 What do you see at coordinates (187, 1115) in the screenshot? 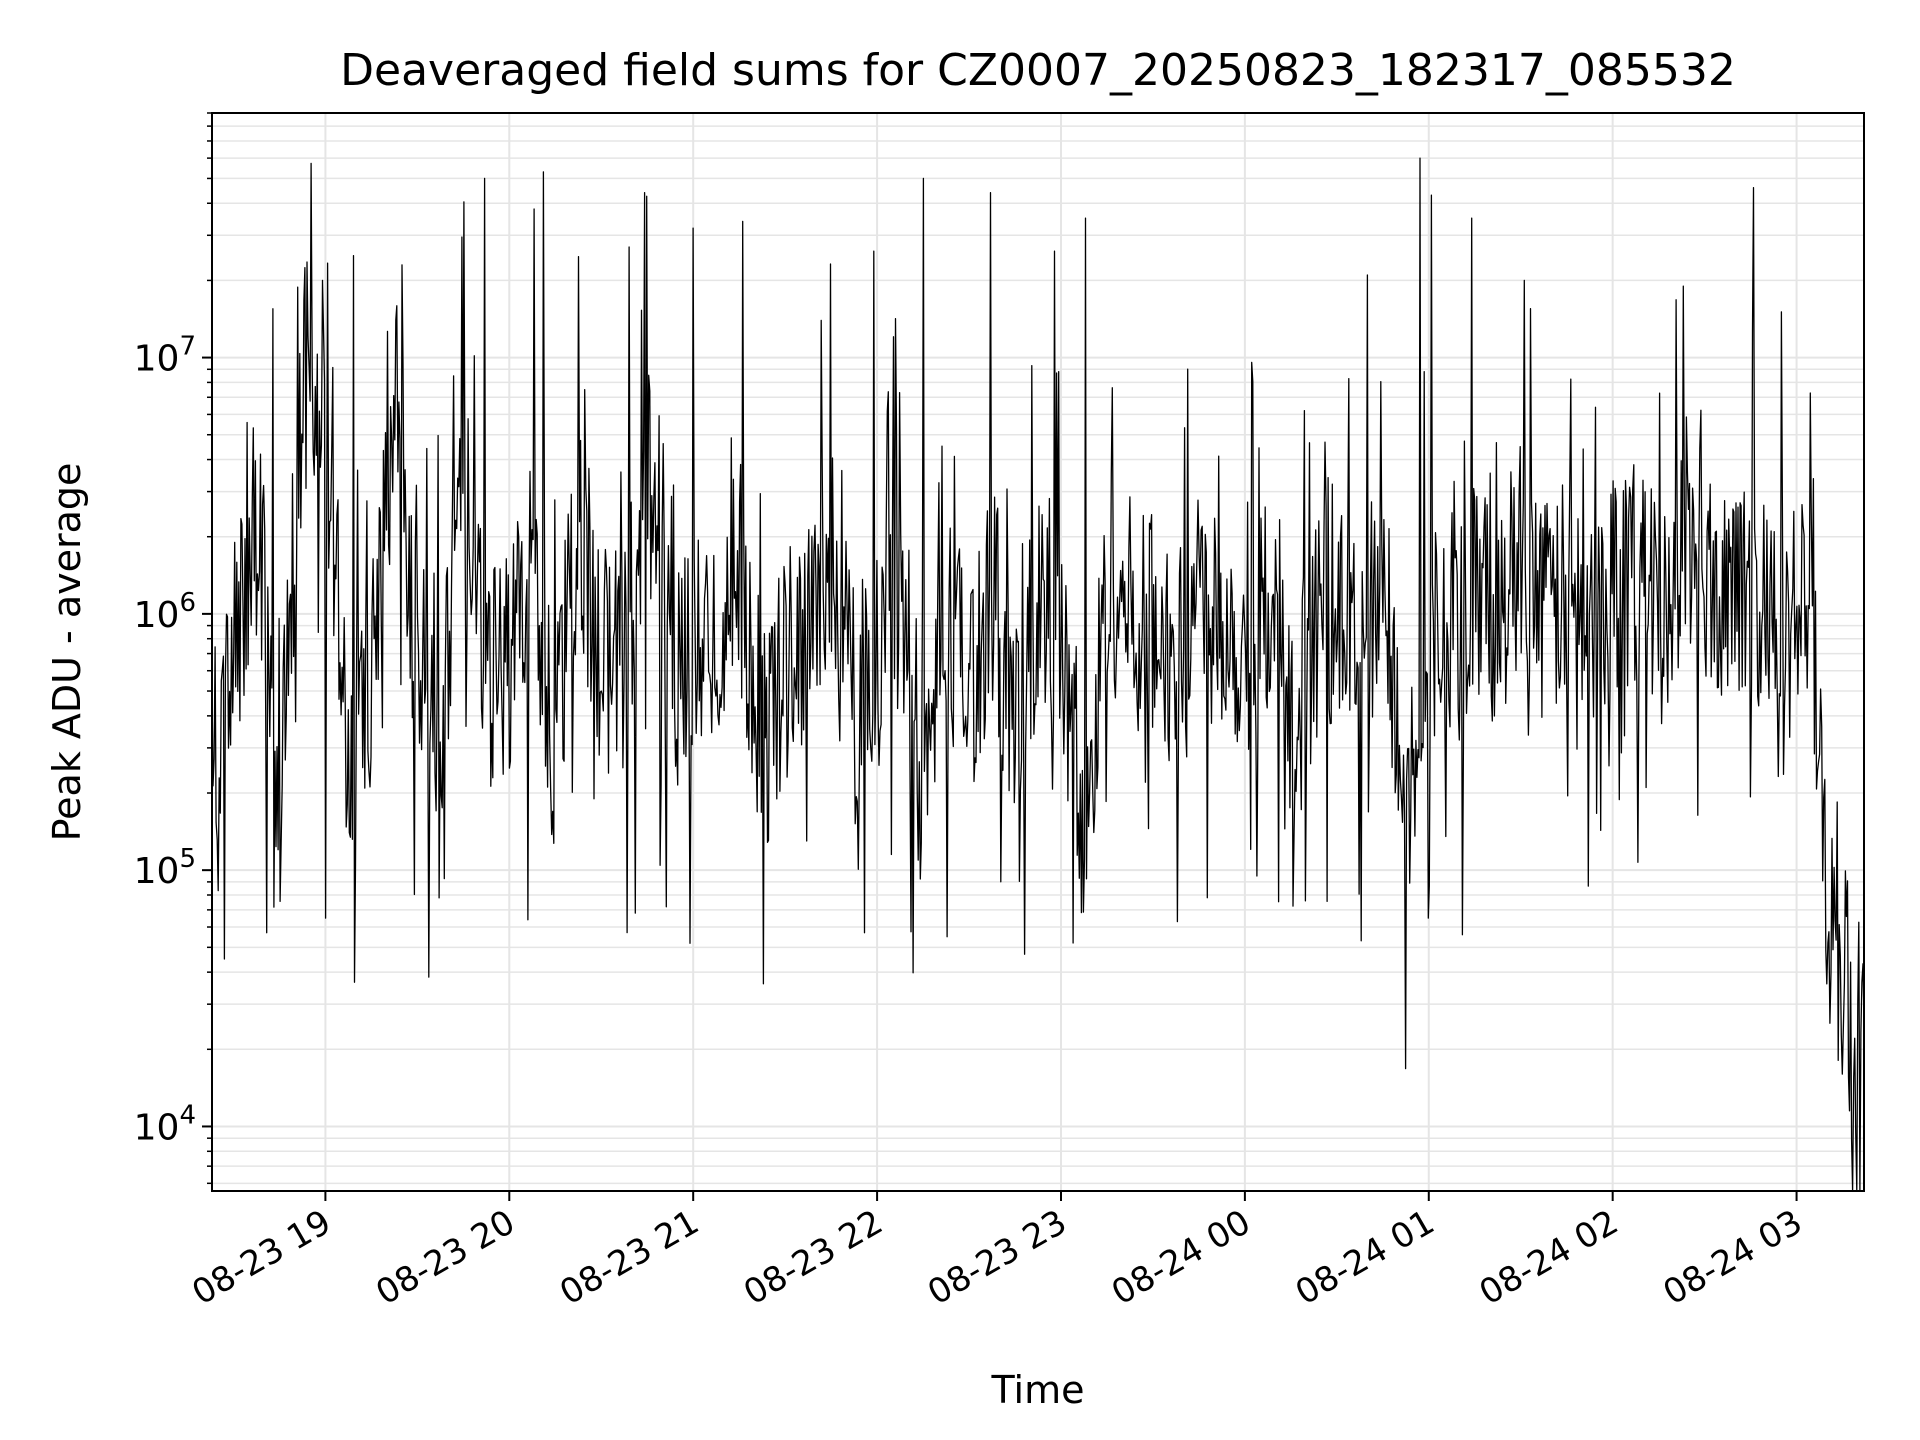
I see `y-tick-label-exponent: 4` at bounding box center [187, 1115].